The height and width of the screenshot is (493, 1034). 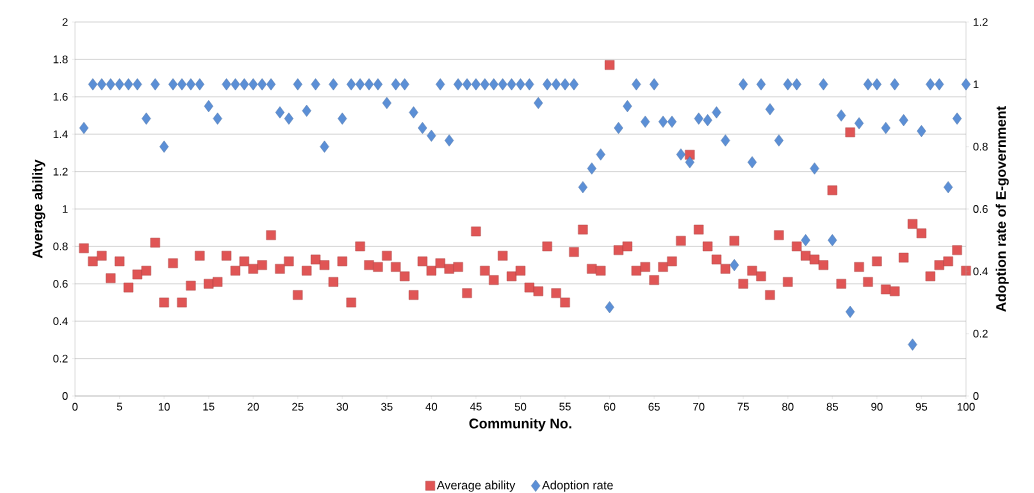 What do you see at coordinates (980, 333) in the screenshot?
I see `y2-tick-label: 0.2` at bounding box center [980, 333].